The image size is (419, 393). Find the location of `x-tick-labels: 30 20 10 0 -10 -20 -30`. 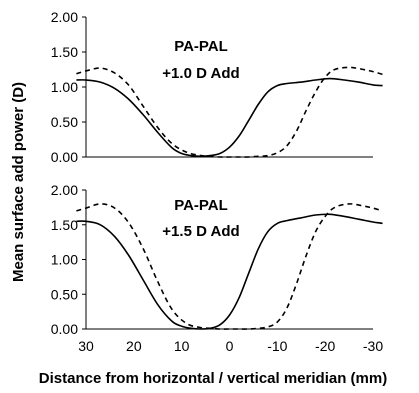

x-tick-labels: 30 20 10 0 -10 -20 -30 is located at coordinates (230, 346).